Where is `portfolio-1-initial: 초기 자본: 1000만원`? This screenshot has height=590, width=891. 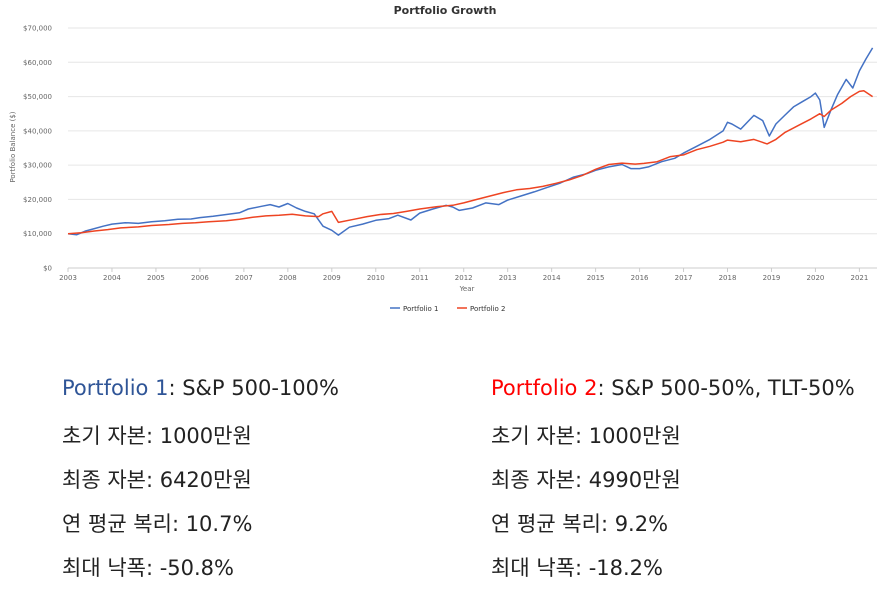 portfolio-1-initial: 초기 자본: 1000만원 is located at coordinates (157, 436).